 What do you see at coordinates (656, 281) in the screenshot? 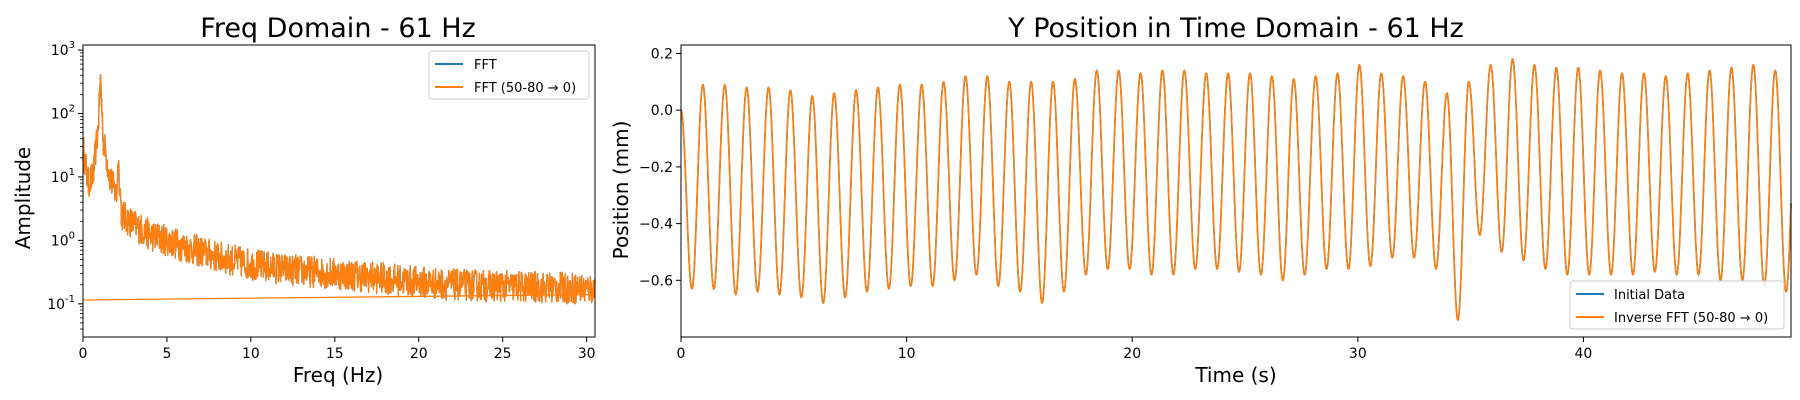
I see `y-tick-label: −0.6` at bounding box center [656, 281].